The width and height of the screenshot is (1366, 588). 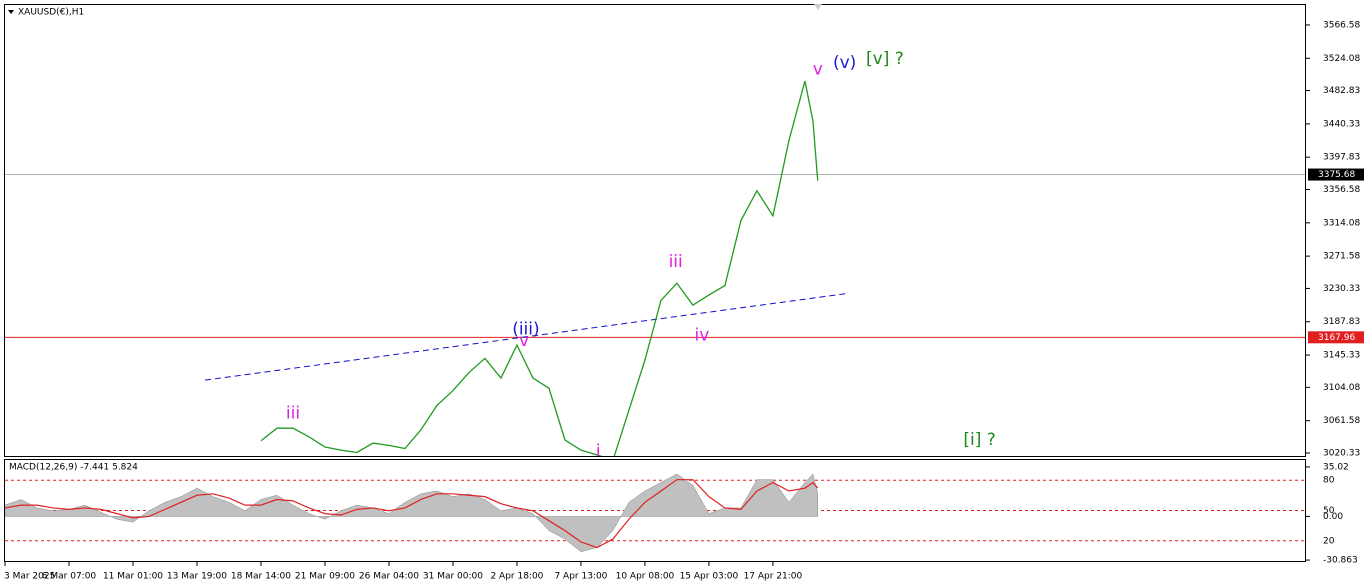 I want to click on x-tick-label: 15 Apr 03:00, so click(x=709, y=577).